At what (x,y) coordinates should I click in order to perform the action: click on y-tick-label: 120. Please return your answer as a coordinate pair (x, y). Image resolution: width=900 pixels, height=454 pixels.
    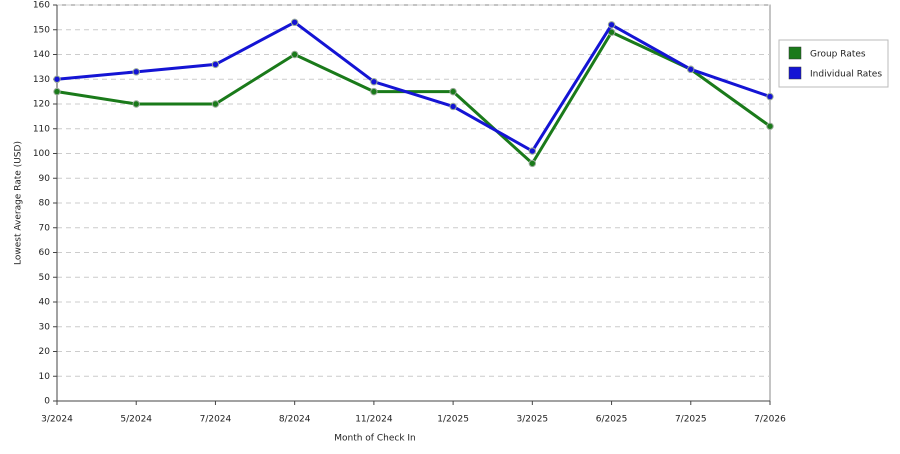
    Looking at the image, I should click on (41, 105).